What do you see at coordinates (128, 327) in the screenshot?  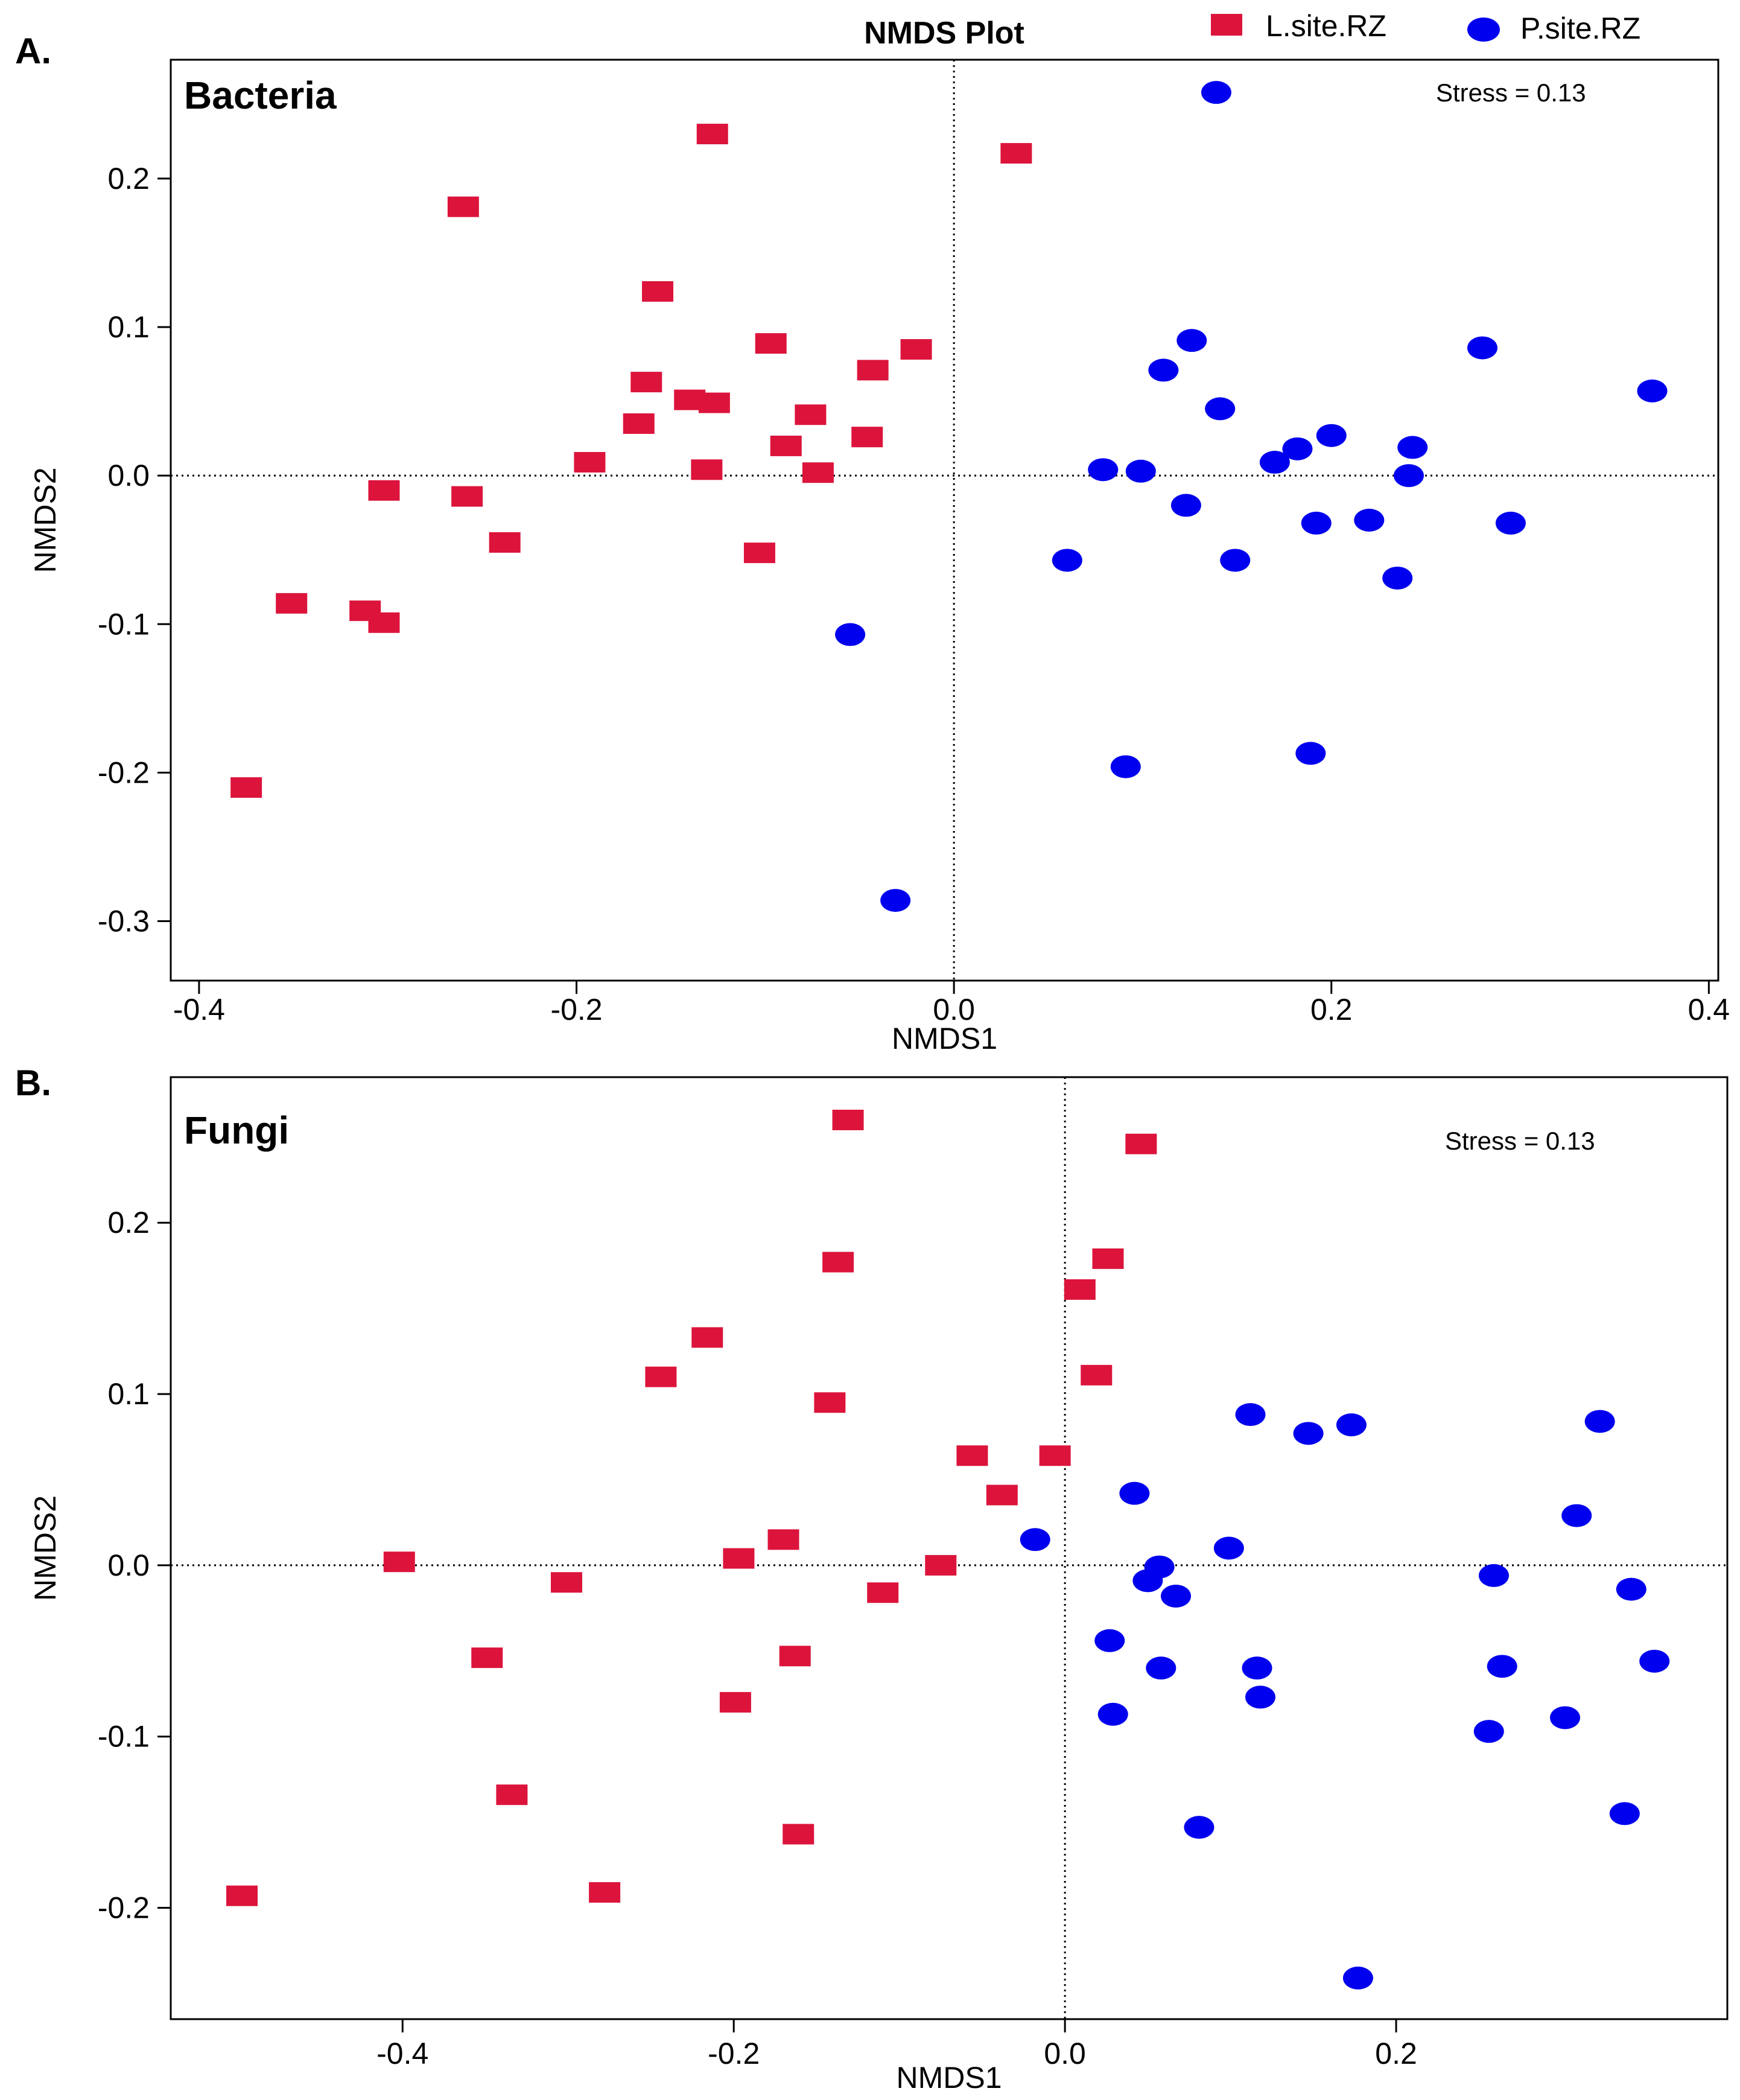 I see `y-tick-label: 0.1` at bounding box center [128, 327].